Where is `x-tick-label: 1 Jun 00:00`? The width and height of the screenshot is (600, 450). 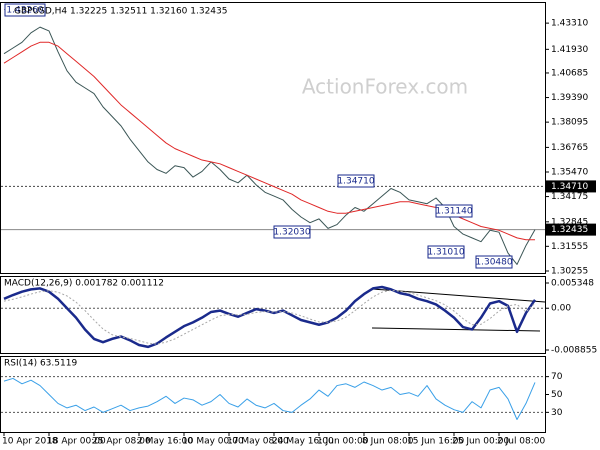 x-tick-label: 1 Jun 00:00 is located at coordinates (343, 442).